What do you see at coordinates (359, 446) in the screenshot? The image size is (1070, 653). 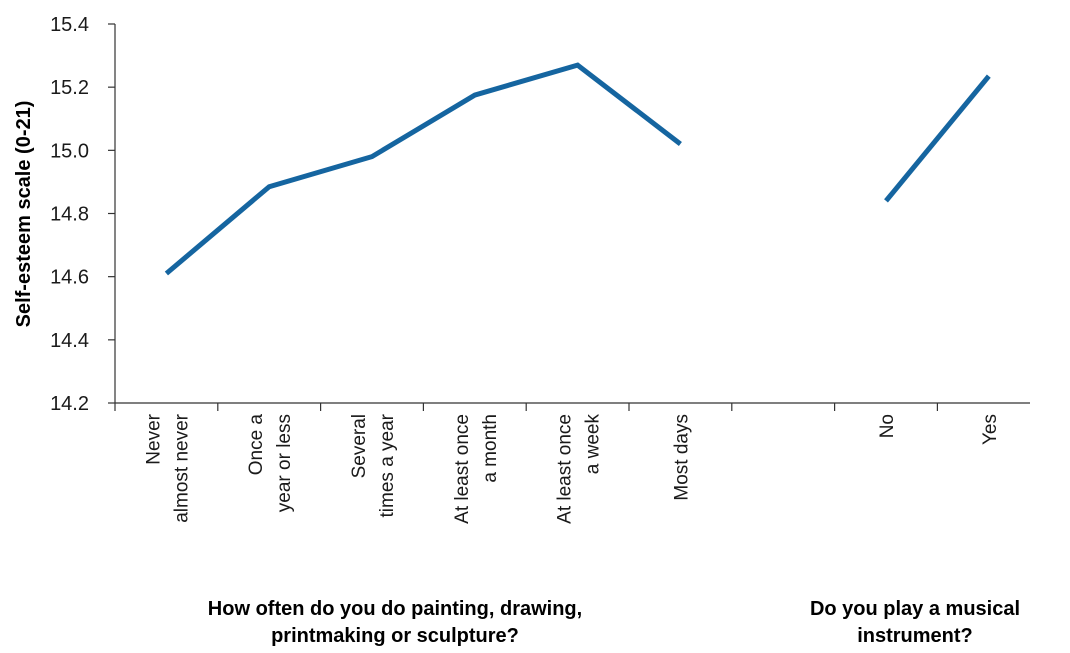 I see `x-category-label: Several` at bounding box center [359, 446].